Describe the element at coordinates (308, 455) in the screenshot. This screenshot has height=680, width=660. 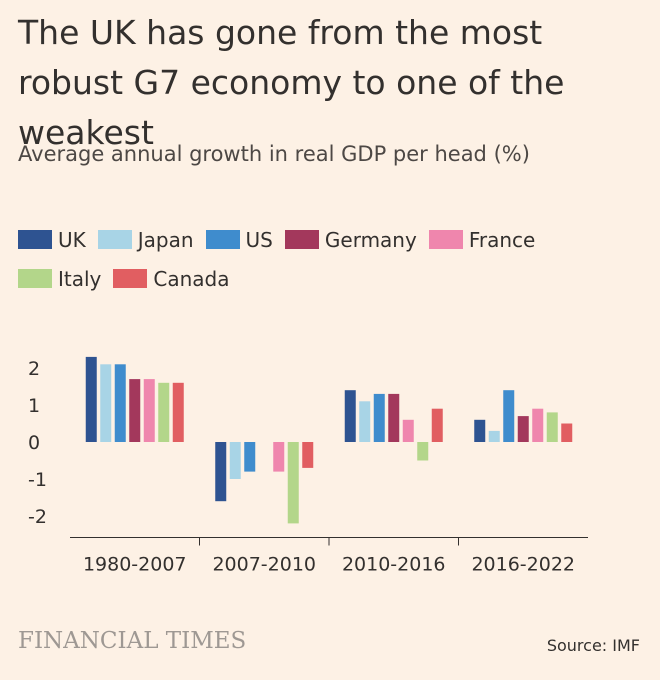
I see `bar-canada-2007-2010` at that location.